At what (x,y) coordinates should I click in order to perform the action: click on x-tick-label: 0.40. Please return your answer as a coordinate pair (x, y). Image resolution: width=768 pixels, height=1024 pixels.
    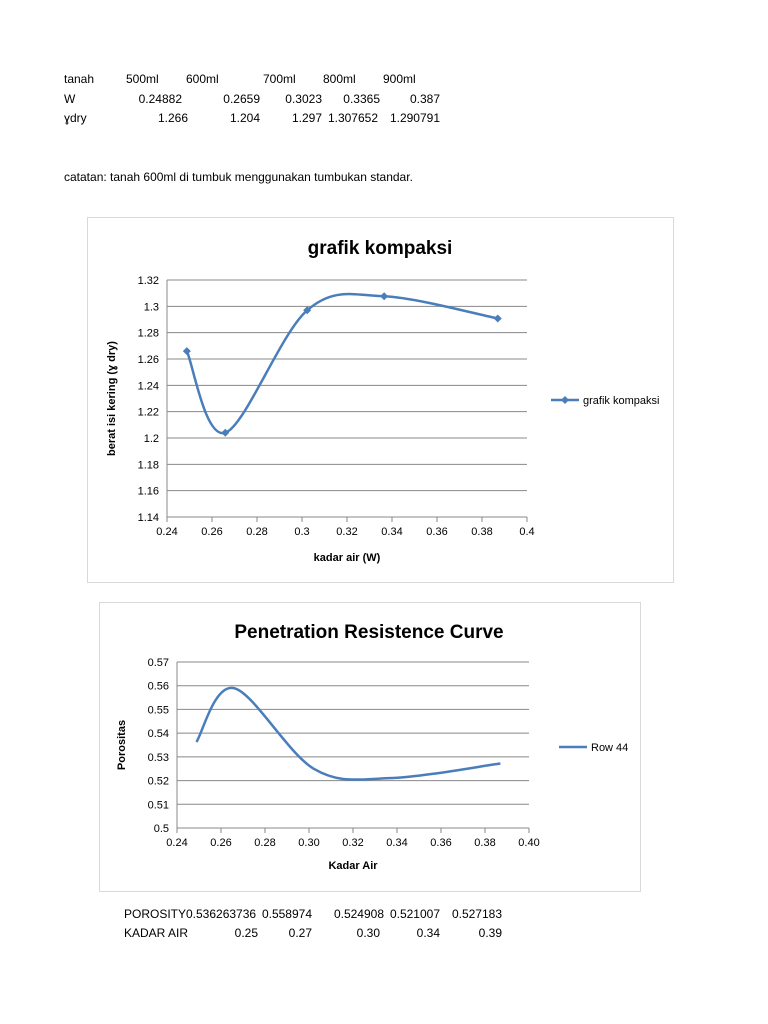
    Looking at the image, I should click on (528, 843).